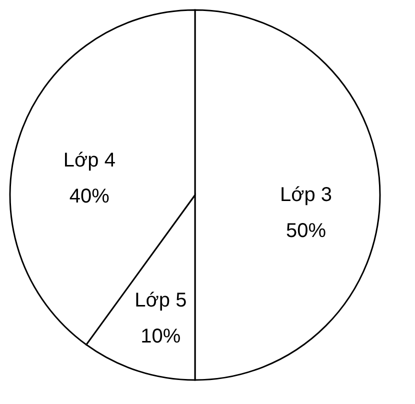 This screenshot has height=404, width=415. What do you see at coordinates (306, 195) in the screenshot?
I see `slice-label: Lớp 3` at bounding box center [306, 195].